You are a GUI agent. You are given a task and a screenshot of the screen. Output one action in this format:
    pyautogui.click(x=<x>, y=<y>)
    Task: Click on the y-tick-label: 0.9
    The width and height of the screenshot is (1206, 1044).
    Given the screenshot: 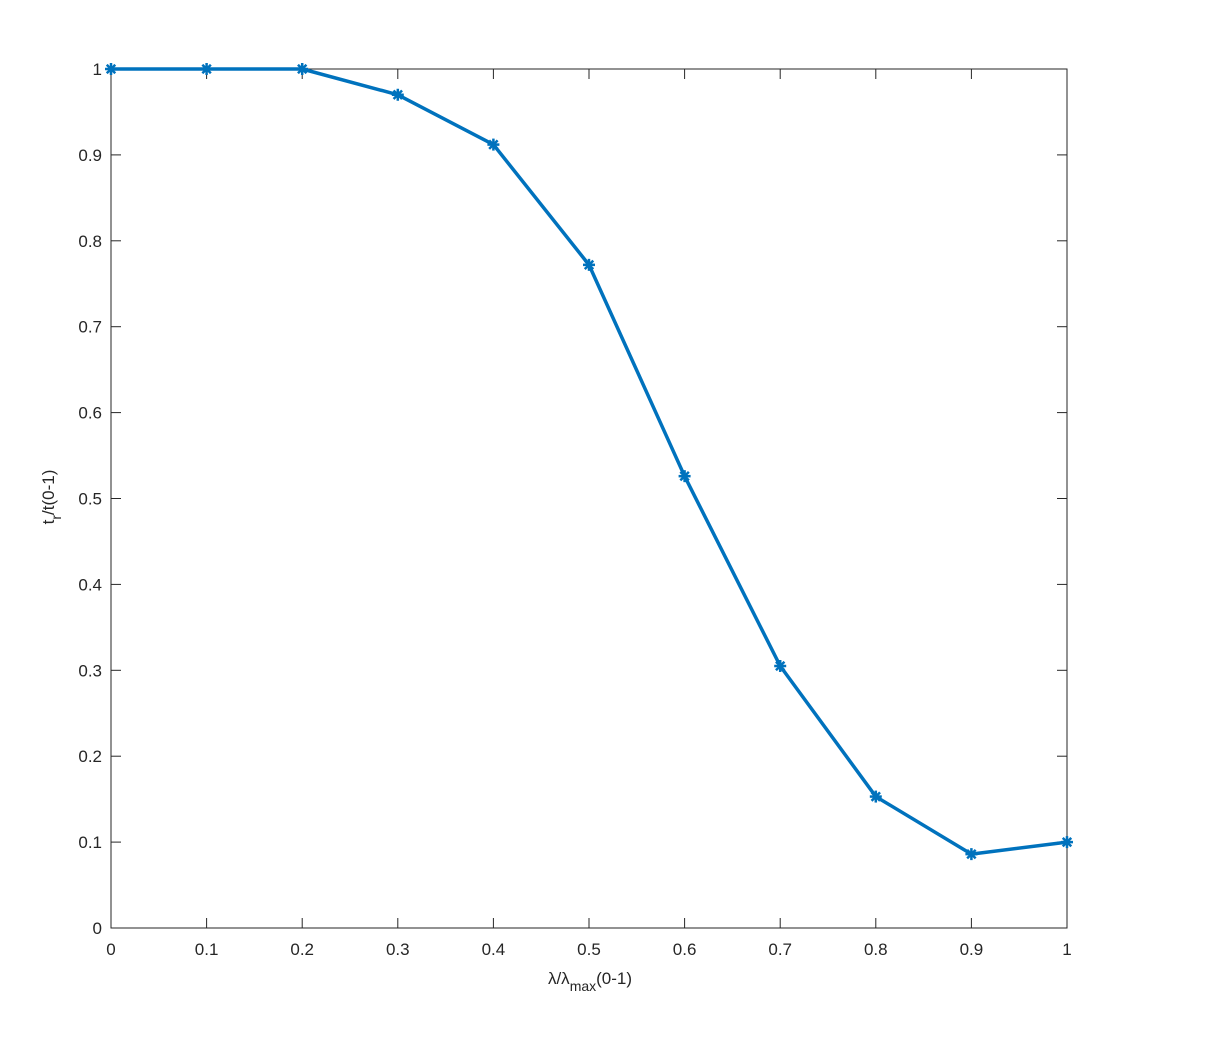 What is the action you would take?
    pyautogui.click(x=90, y=155)
    